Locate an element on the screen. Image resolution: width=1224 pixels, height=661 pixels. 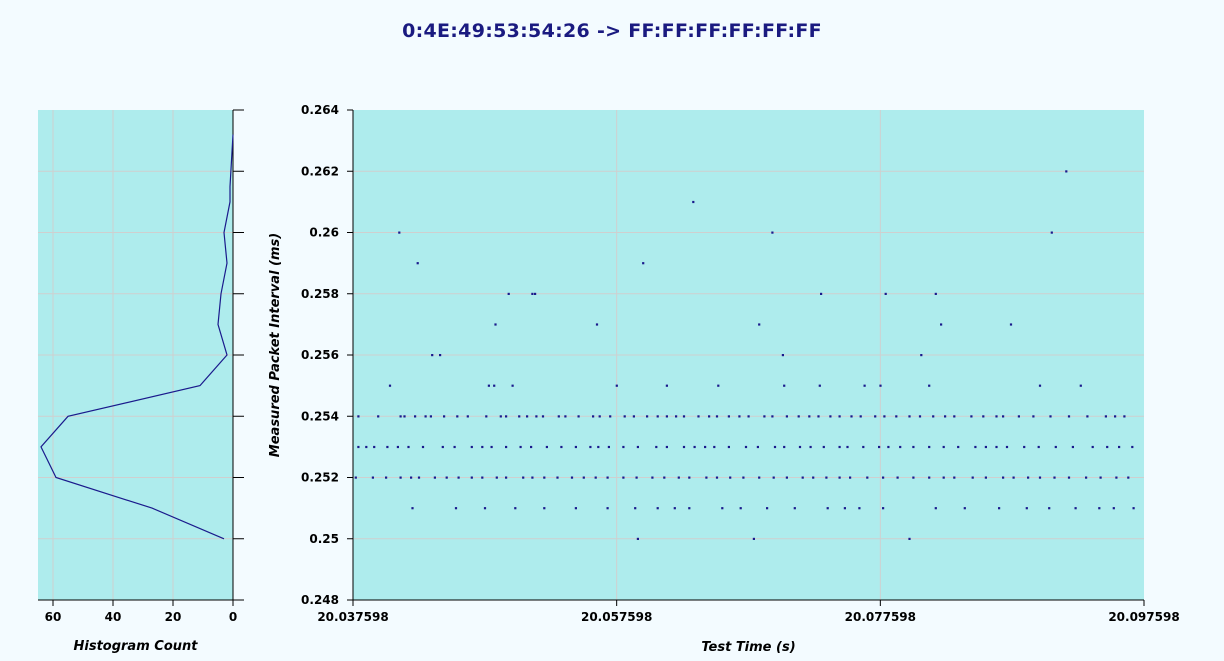
scatter-y-tick-label: 0.252 is located at coordinates (320, 478).